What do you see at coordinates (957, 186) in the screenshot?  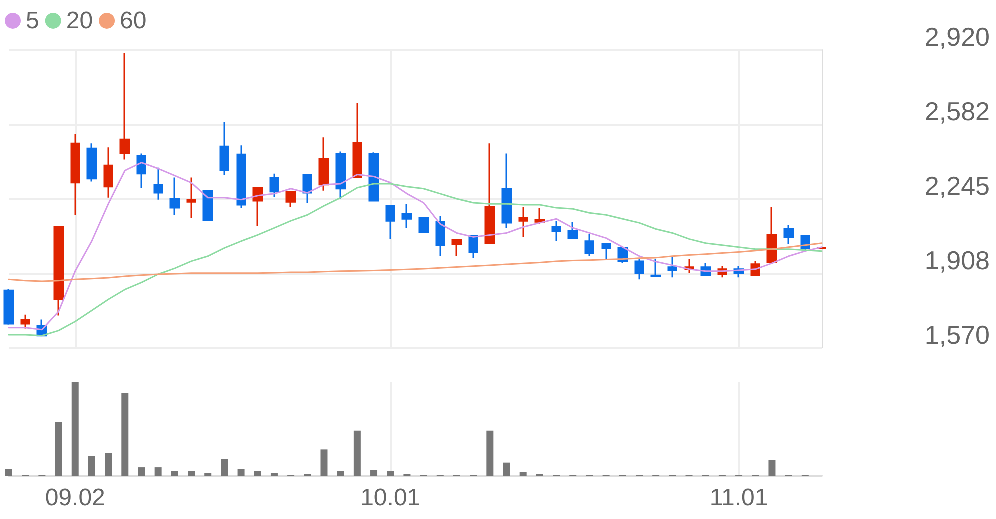 I see `y-tick-label: 2,245` at bounding box center [957, 186].